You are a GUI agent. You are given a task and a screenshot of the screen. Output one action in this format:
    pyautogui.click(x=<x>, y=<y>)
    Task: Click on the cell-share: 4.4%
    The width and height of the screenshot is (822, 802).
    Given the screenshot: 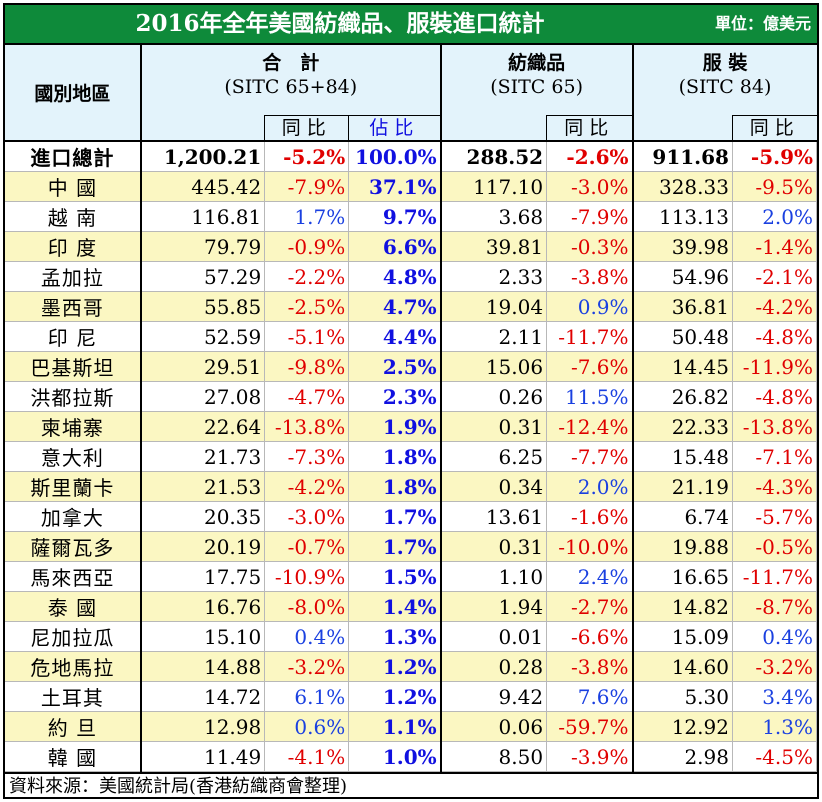 What is the action you would take?
    pyautogui.click(x=395, y=336)
    